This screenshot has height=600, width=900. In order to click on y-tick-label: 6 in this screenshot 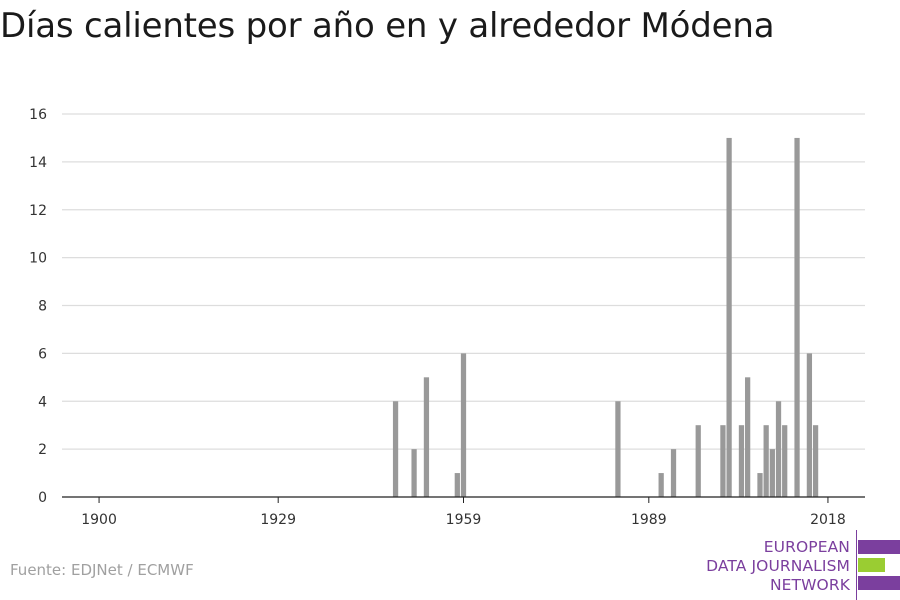, I will do `click(42, 354)`.